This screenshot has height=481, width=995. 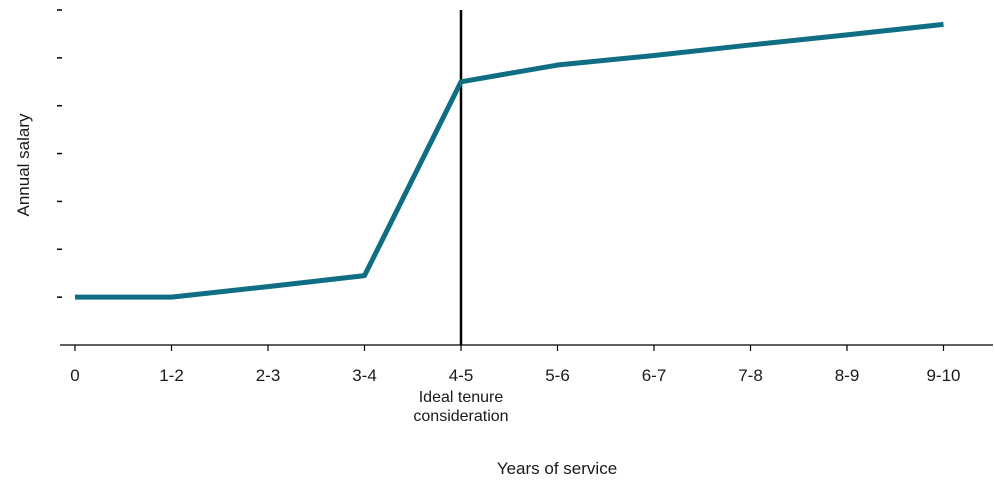 What do you see at coordinates (509, 348) in the screenshot?
I see `x-axis-ticks` at bounding box center [509, 348].